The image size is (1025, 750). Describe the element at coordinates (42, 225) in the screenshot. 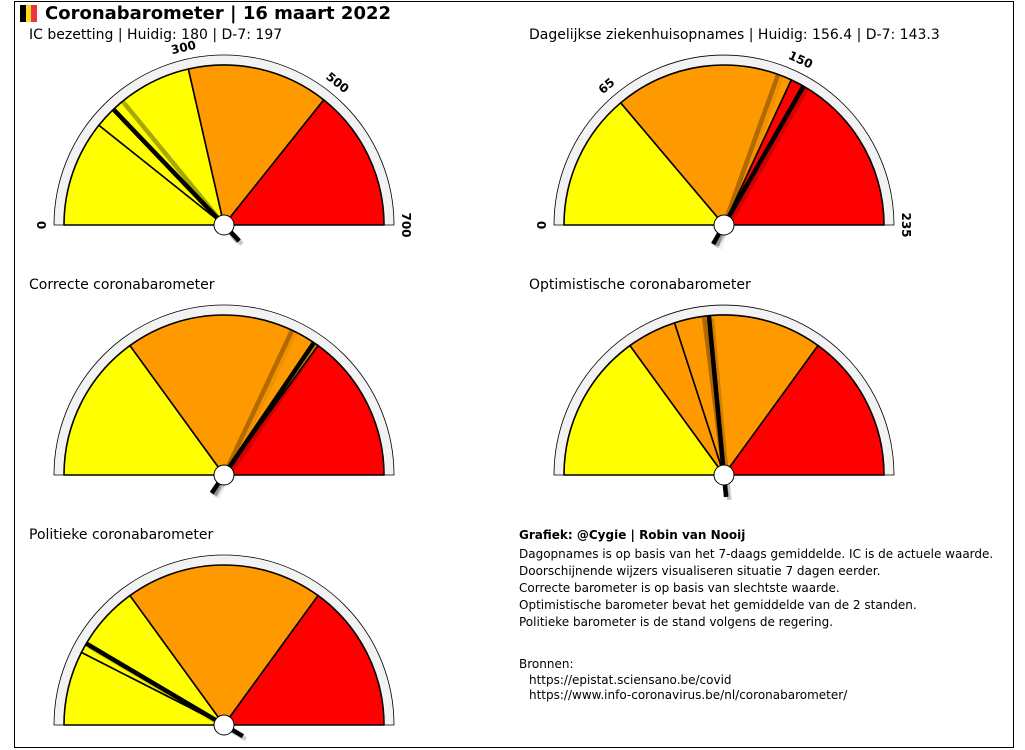

I see `gauge-0-tick-label-0: 0` at that location.